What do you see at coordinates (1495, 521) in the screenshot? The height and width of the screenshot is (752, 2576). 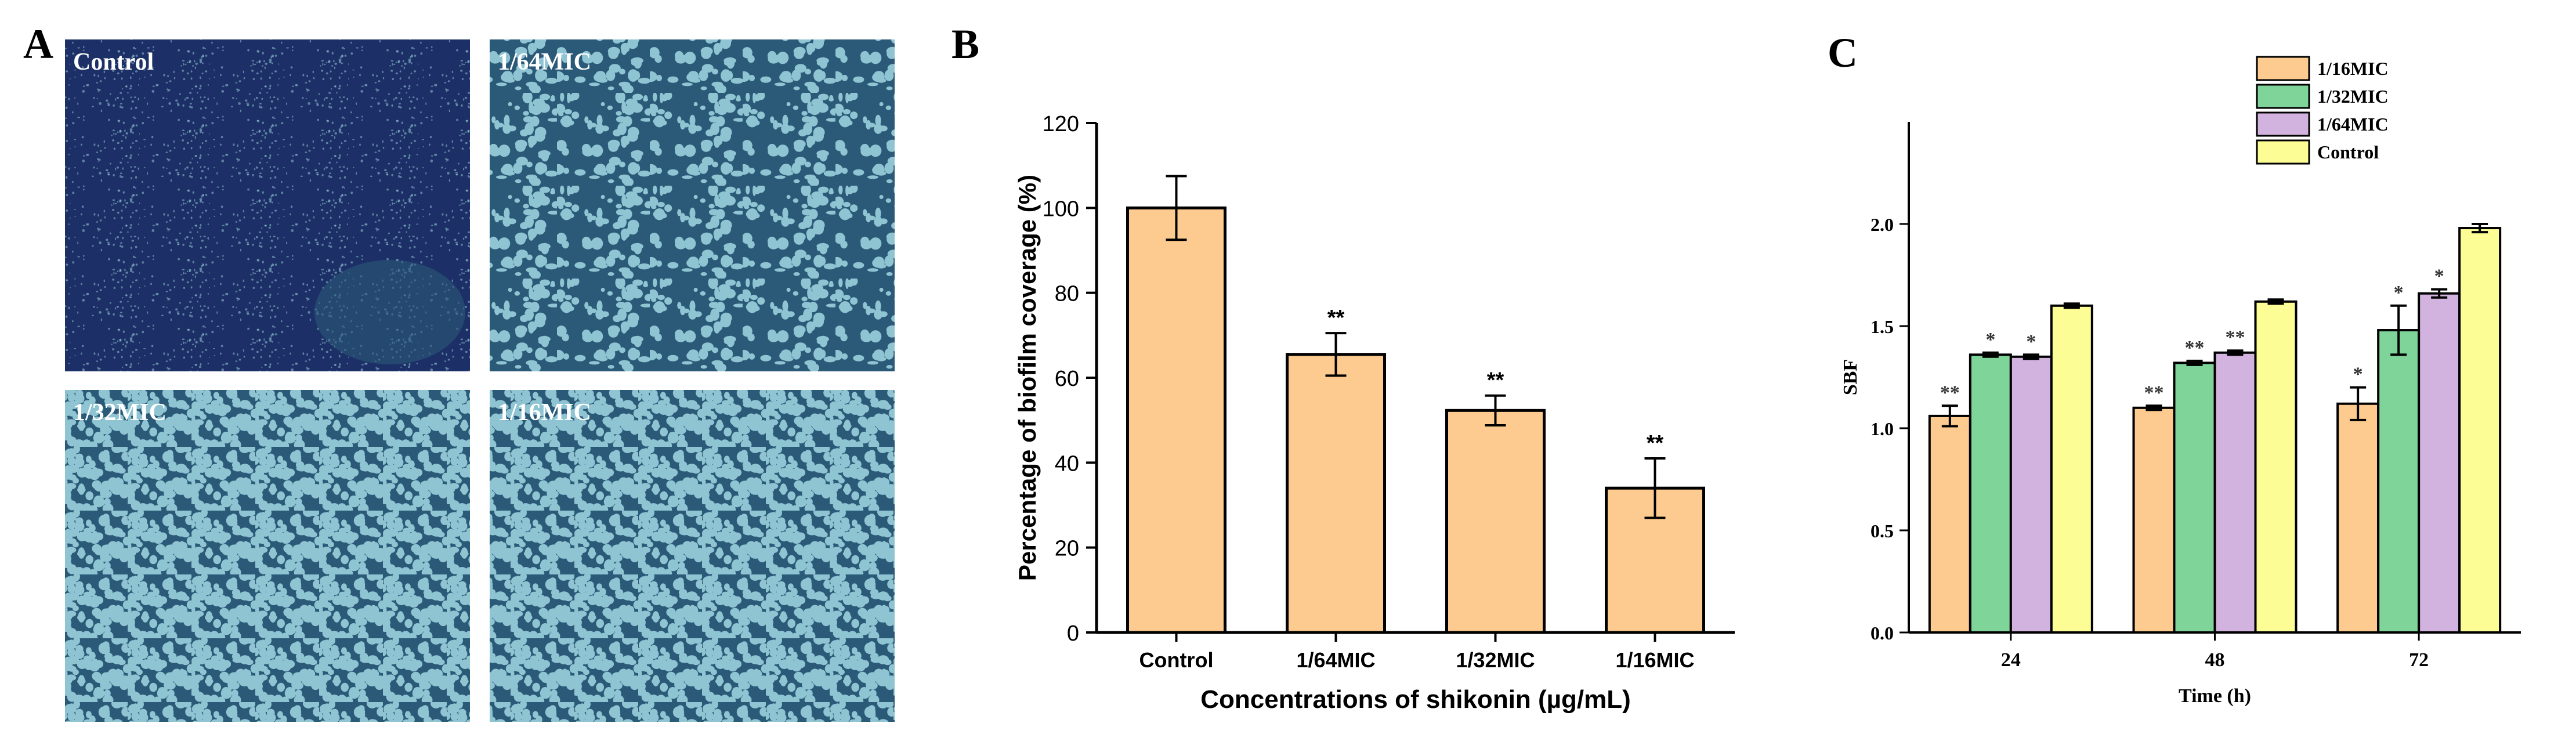 I see `bar-1-32mic` at bounding box center [1495, 521].